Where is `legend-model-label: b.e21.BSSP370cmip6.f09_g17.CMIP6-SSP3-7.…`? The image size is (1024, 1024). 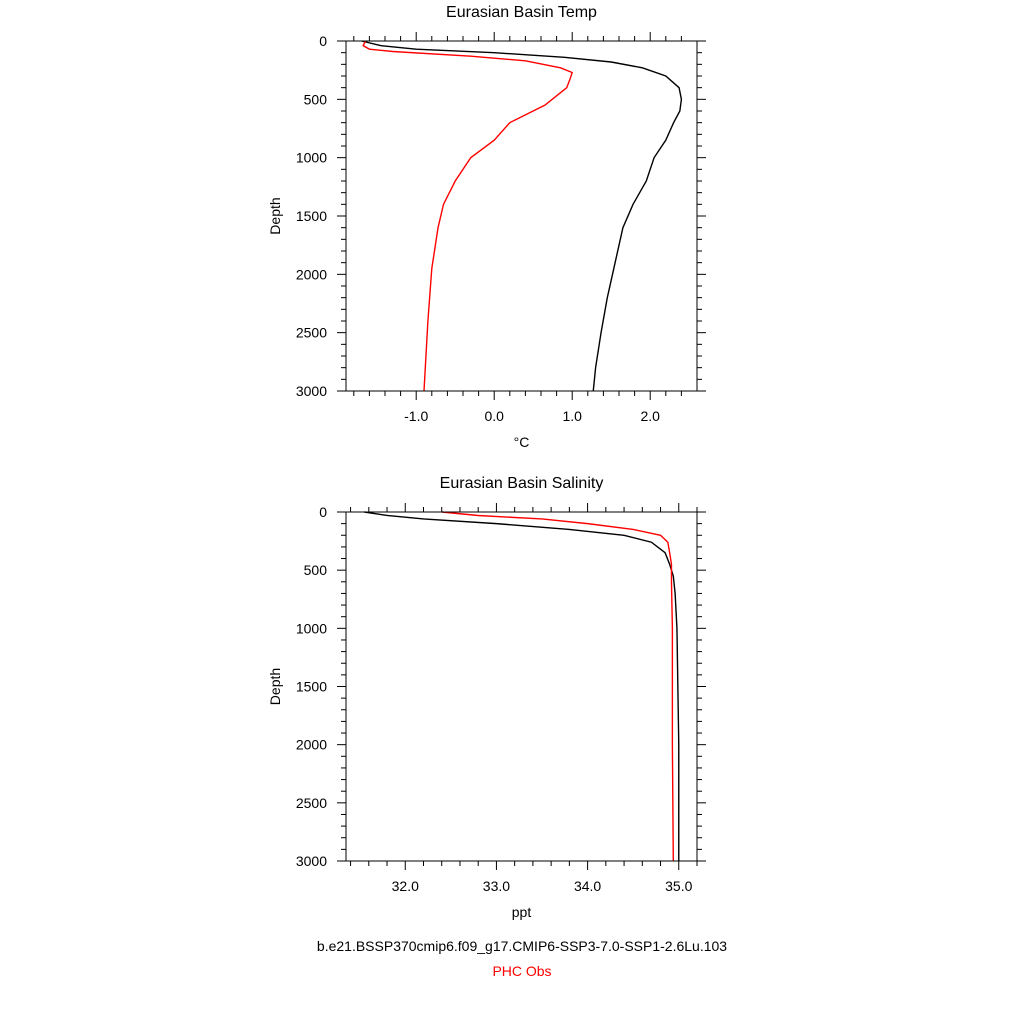
legend-model-label: b.e21.BSSP370cmip6.f09_g17.CMIP6-SSP3-7.… is located at coordinates (522, 946).